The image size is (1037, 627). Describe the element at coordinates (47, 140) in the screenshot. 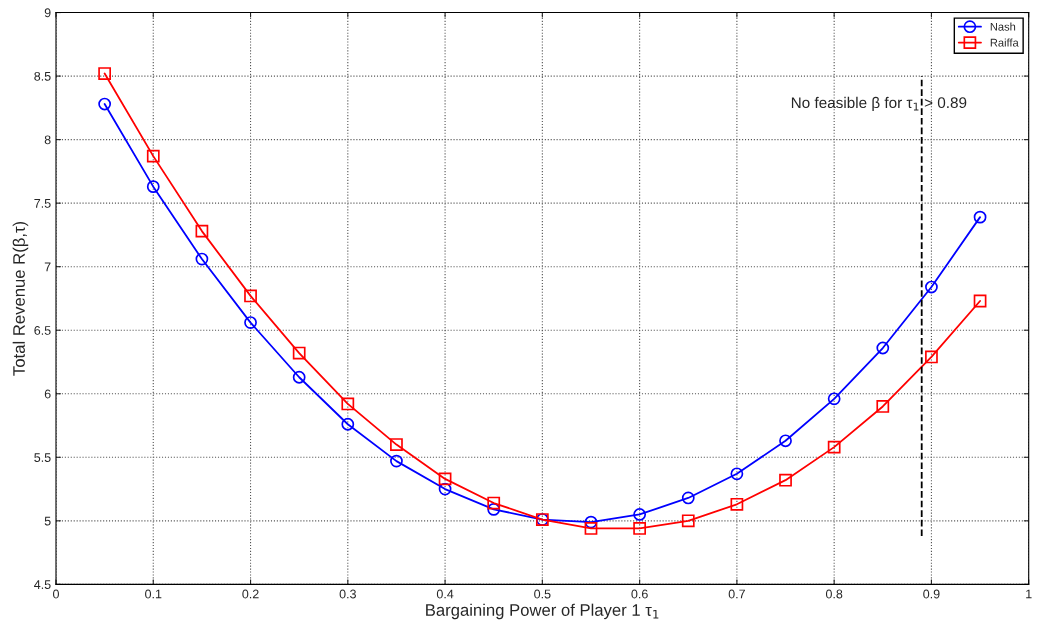

I see `y-tick-label: 8` at that location.